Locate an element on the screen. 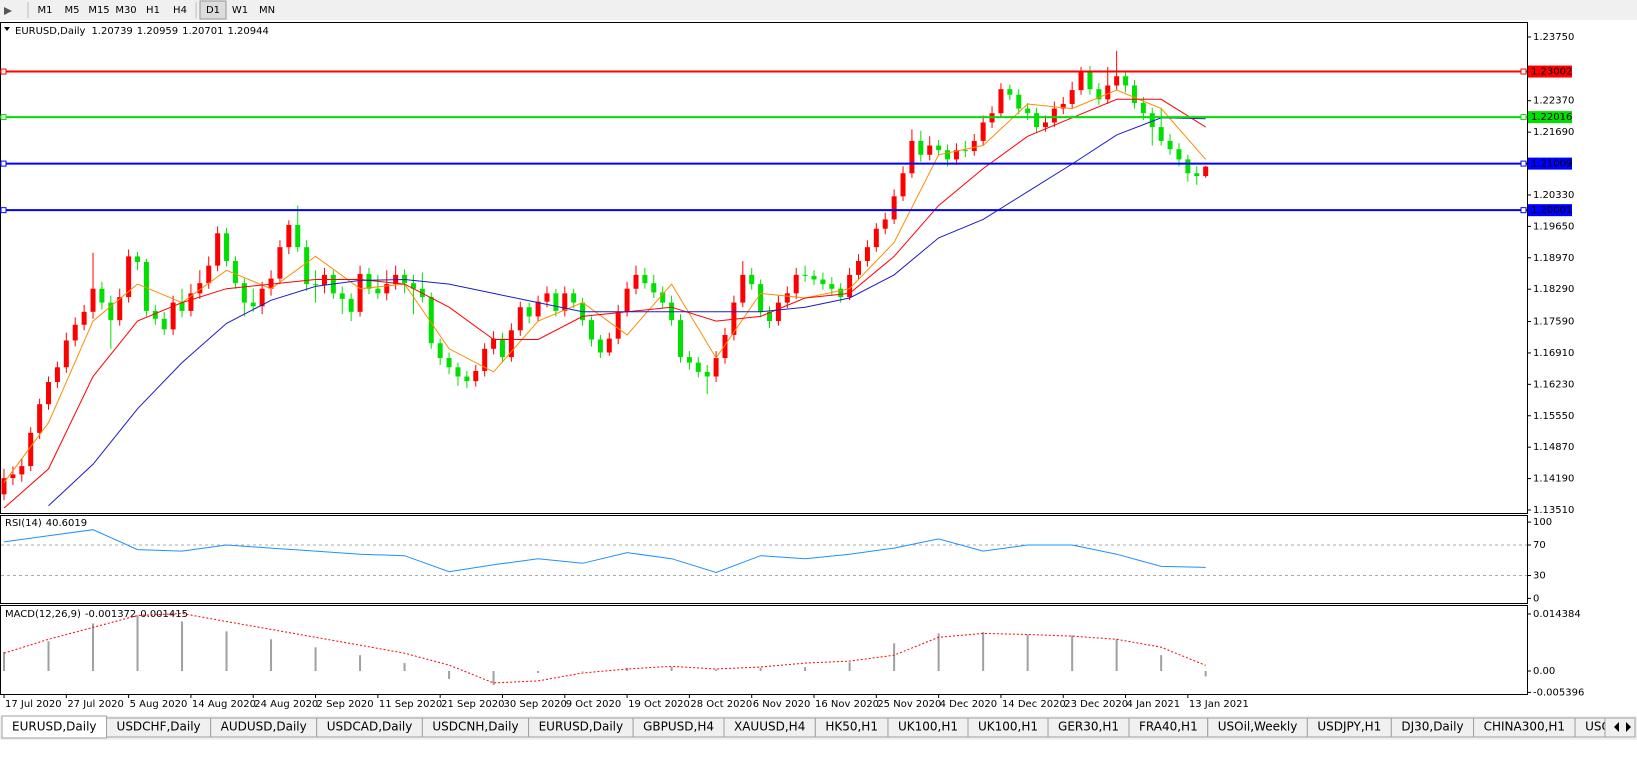 This screenshot has width=1637, height=773. header-value: -0.001372 is located at coordinates (110, 614).